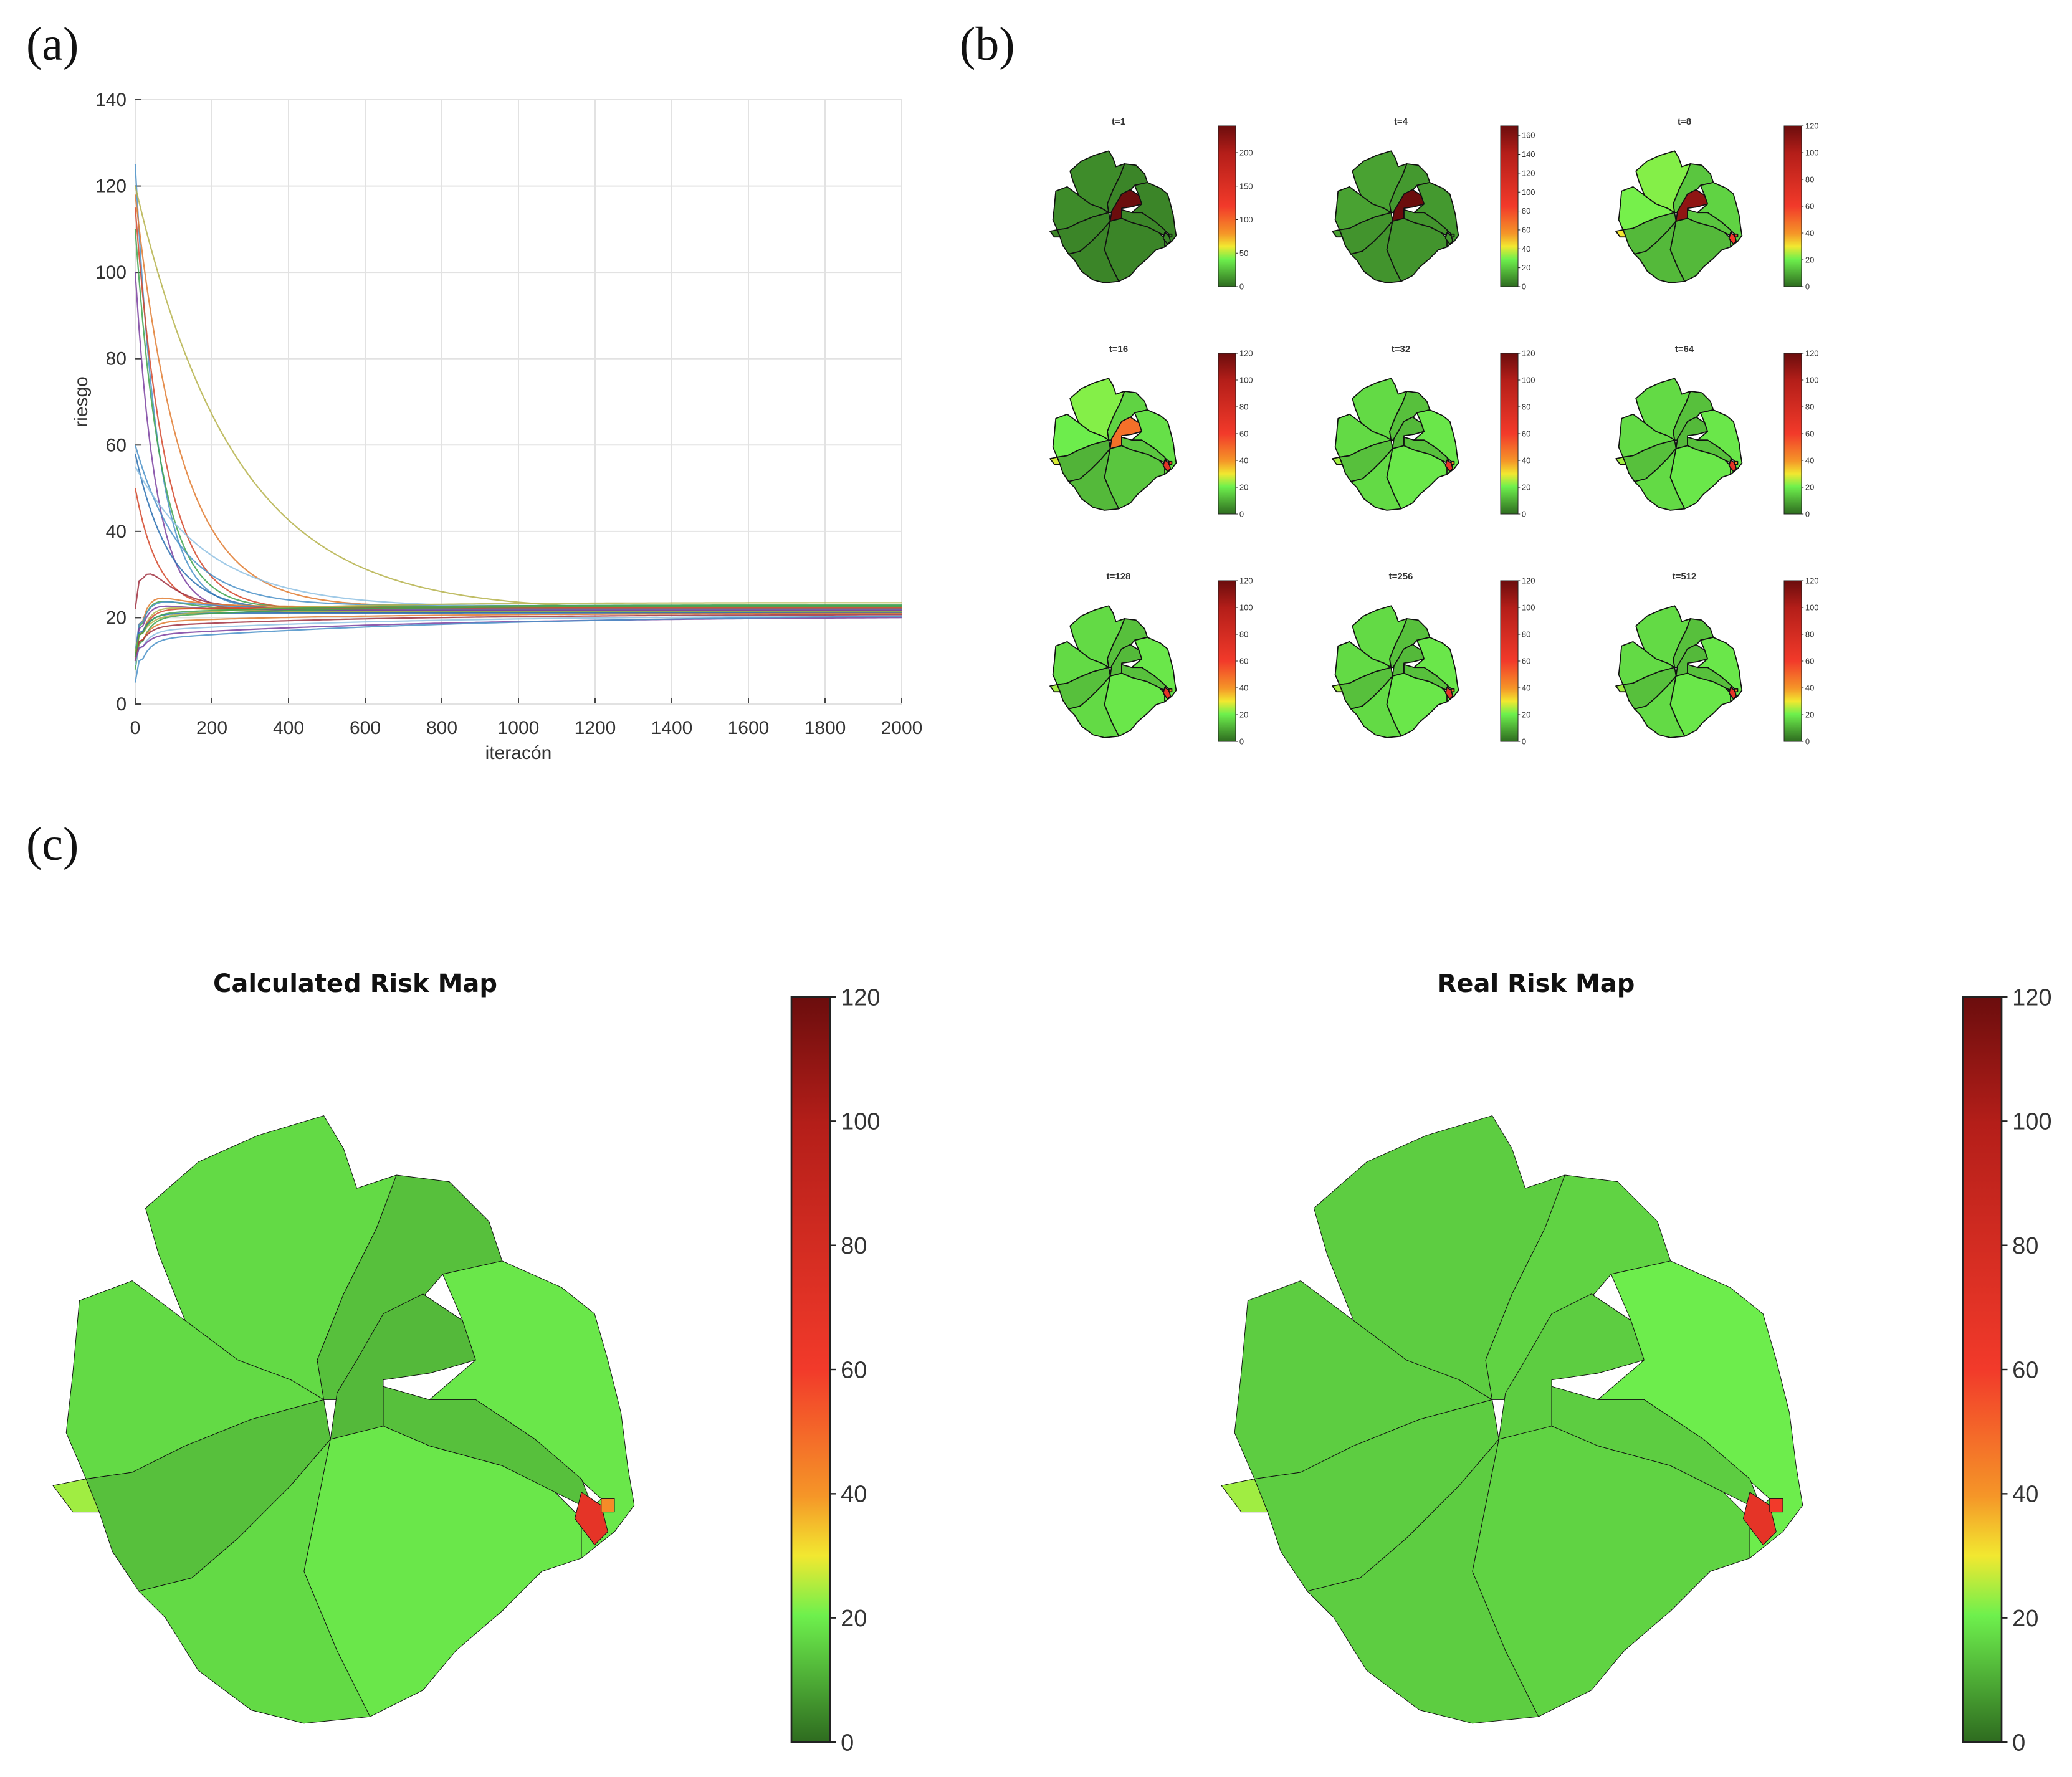 The width and height of the screenshot is (2072, 1777). Describe the element at coordinates (1246, 186) in the screenshot. I see `small-map-colorbar-label: 150` at that location.